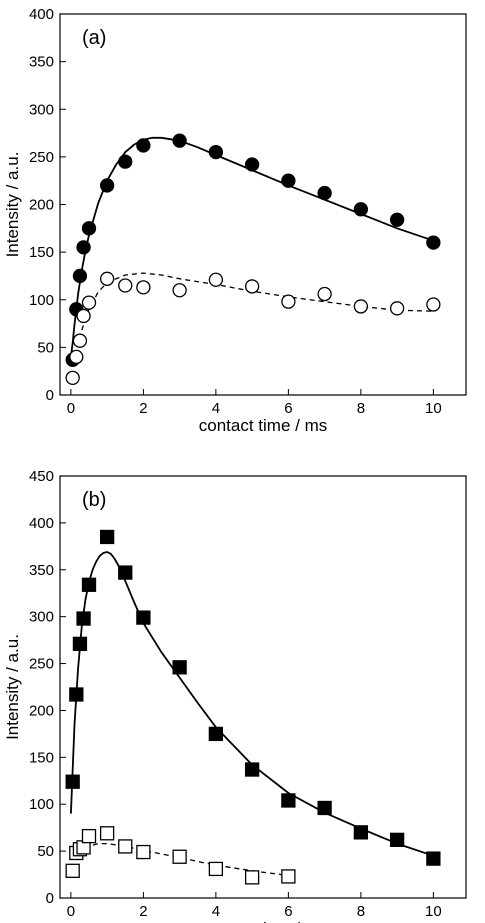 The image size is (485, 923). I want to click on series-open-circles, so click(253, 328).